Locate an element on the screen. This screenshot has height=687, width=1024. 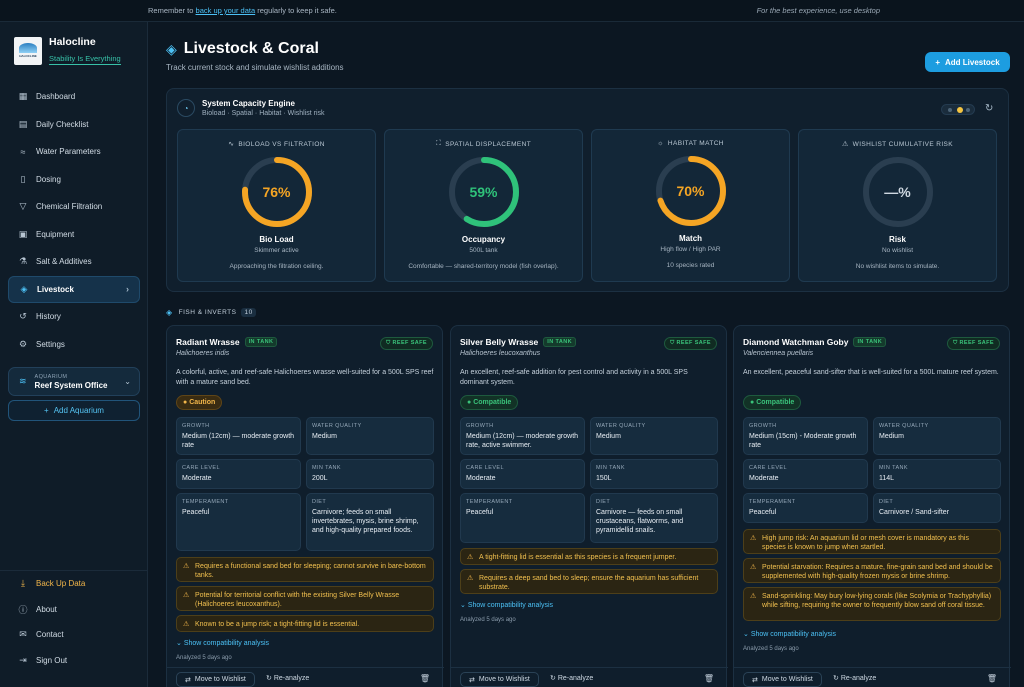
sidebar-item-chemical-filtration: ▽ Chemical Filtration is located at coordinates (61, 206).